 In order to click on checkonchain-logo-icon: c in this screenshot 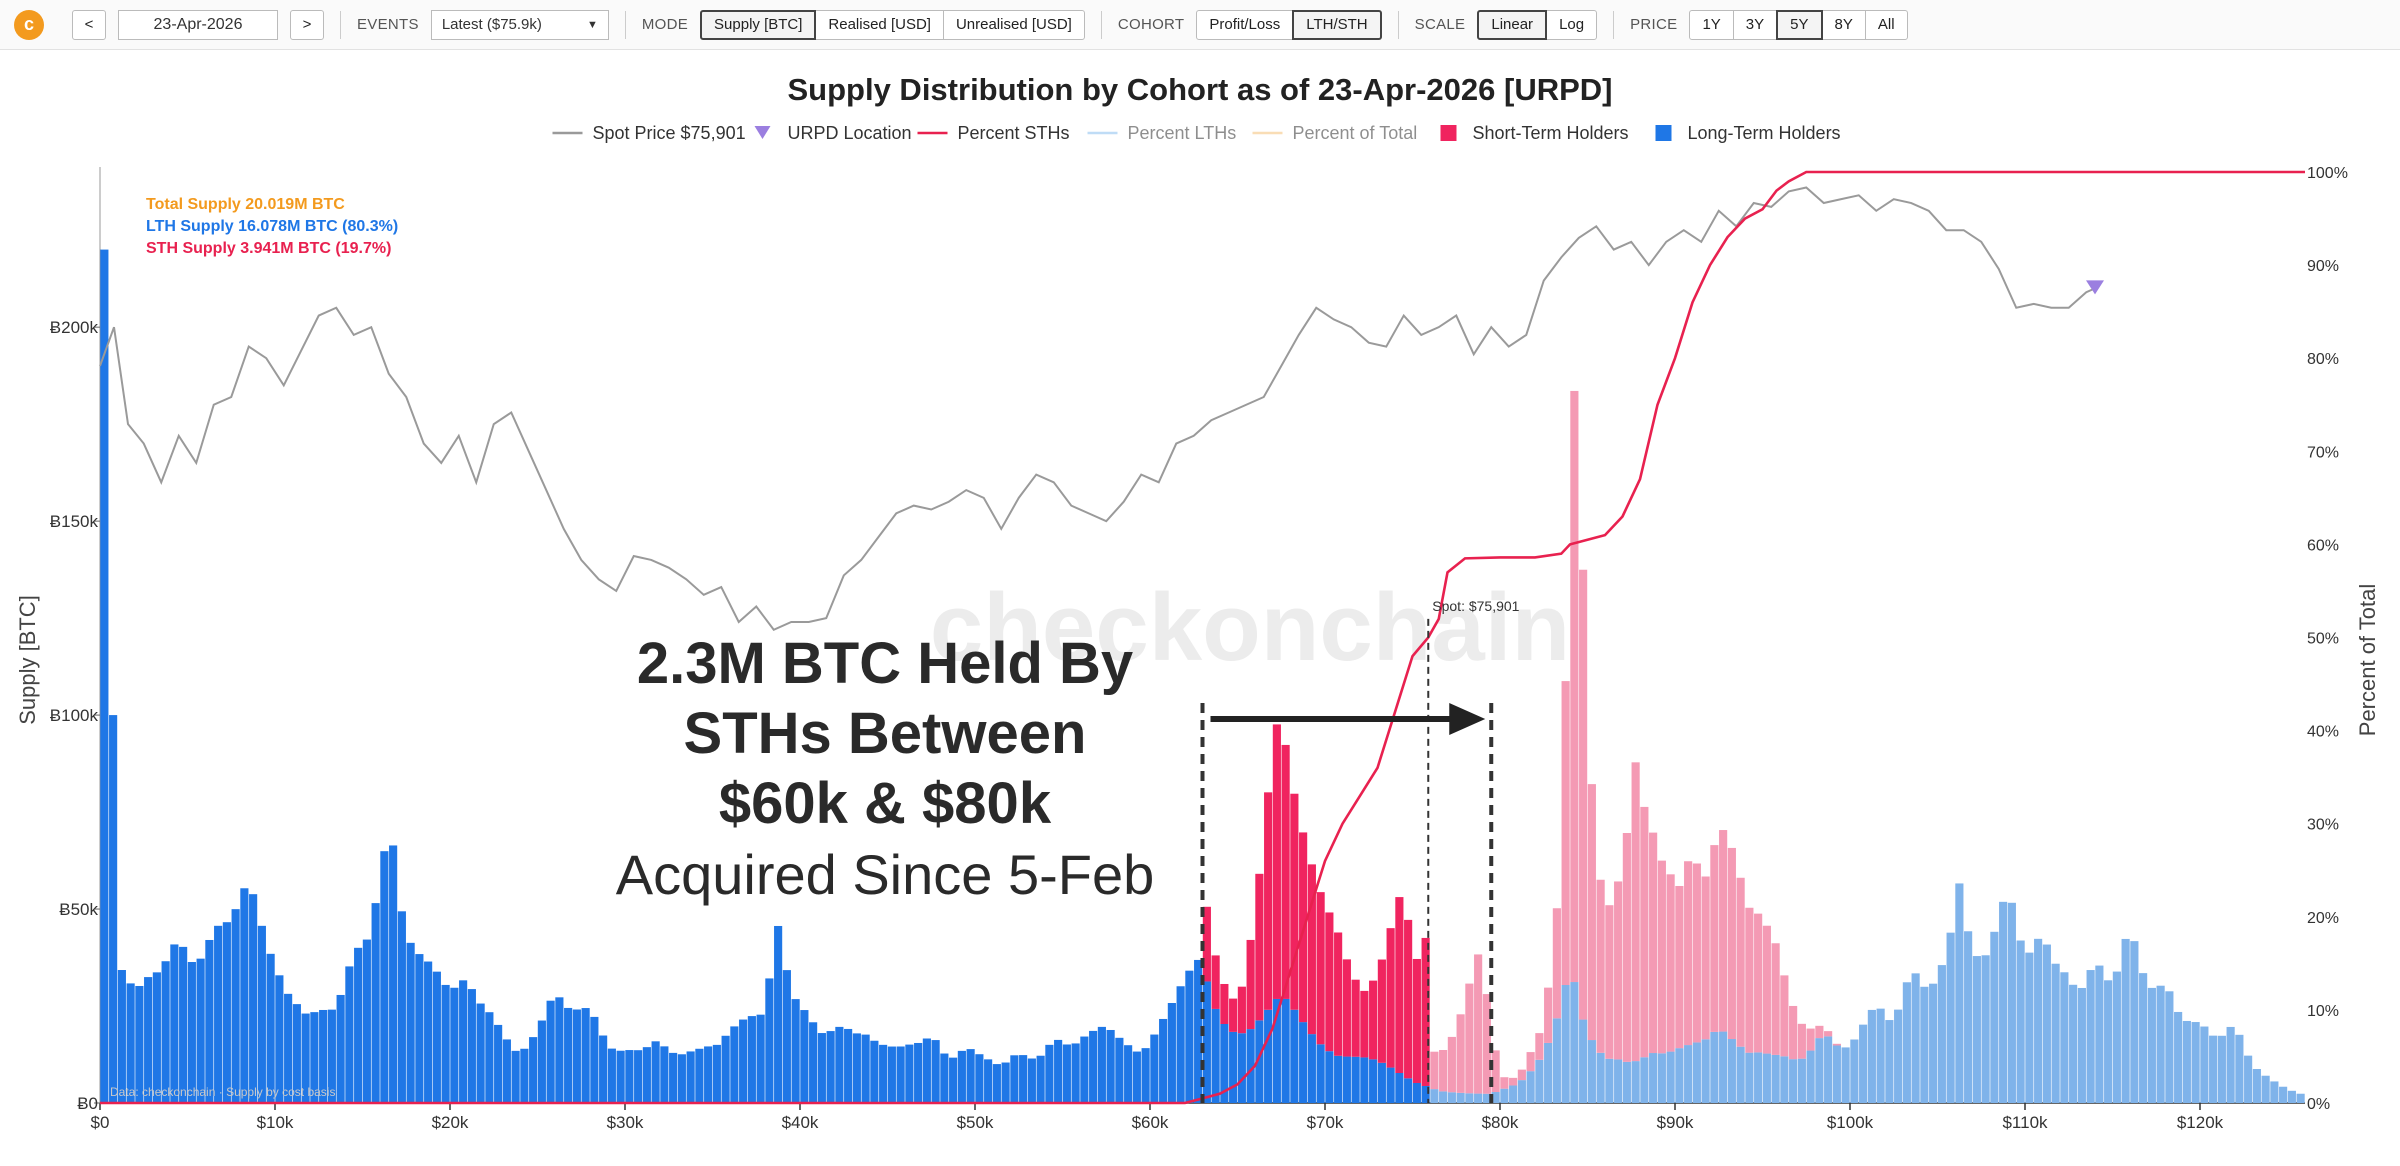, I will do `click(29, 24)`.